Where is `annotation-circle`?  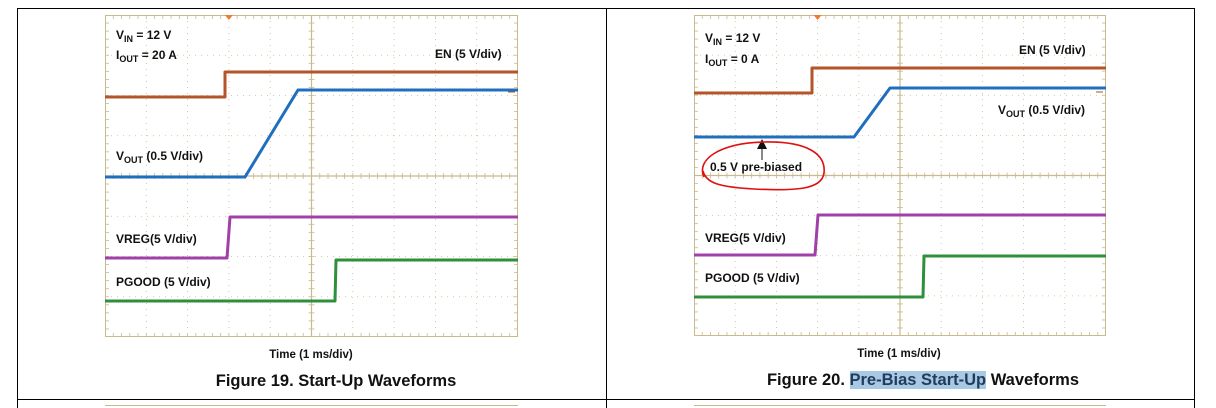
annotation-circle is located at coordinates (763, 166).